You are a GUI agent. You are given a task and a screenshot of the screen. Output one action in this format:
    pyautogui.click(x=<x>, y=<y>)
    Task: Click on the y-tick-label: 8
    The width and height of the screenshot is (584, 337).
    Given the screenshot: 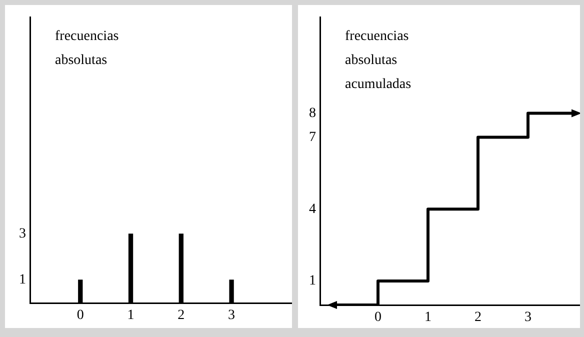 What is the action you would take?
    pyautogui.click(x=312, y=113)
    